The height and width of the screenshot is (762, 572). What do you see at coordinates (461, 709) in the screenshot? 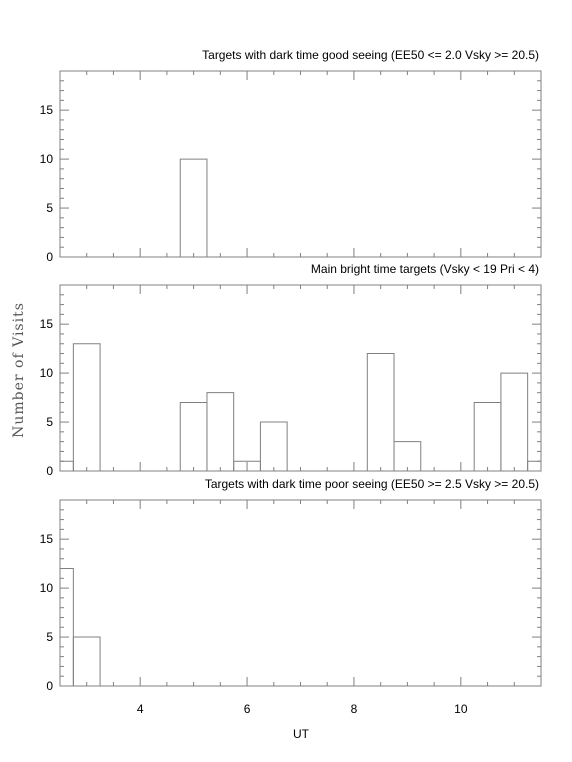
I see `x-tick-label: 10` at bounding box center [461, 709].